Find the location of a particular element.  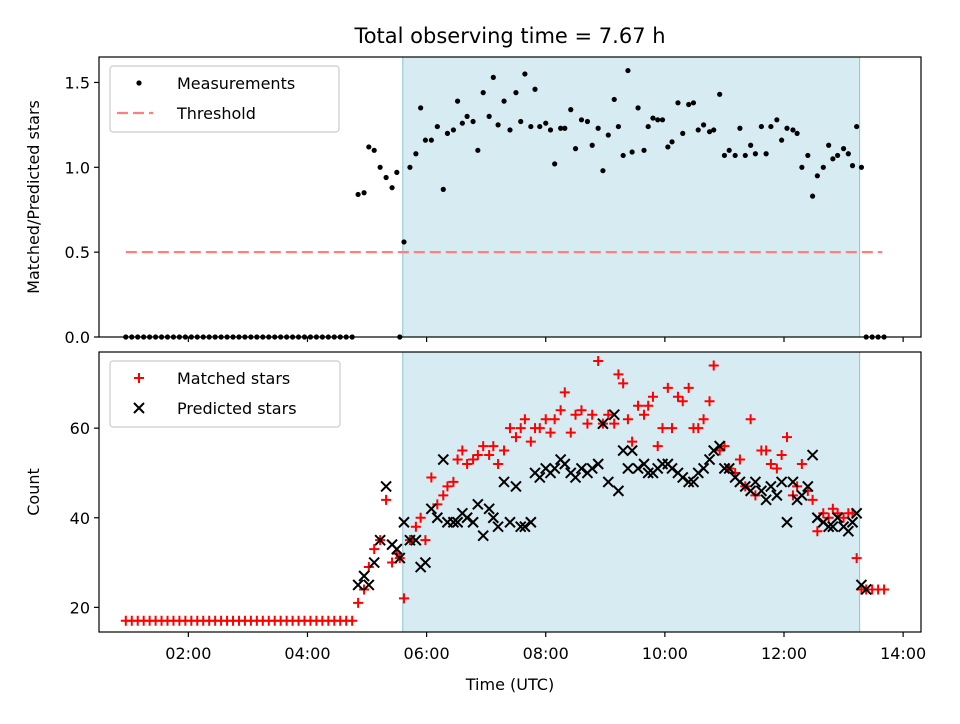

y-tick-label: 60 is located at coordinates (80, 428).